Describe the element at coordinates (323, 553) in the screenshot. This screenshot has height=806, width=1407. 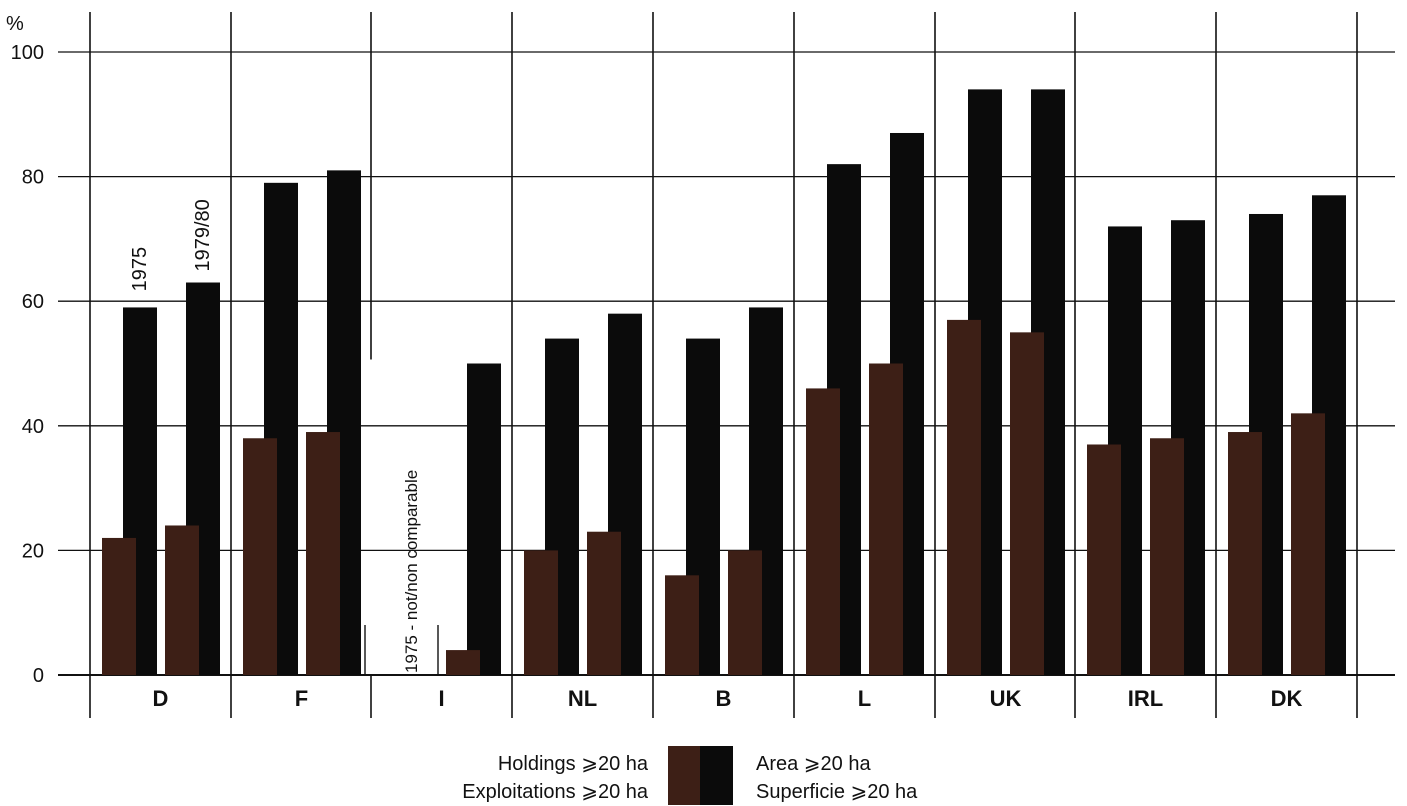
I see `bar-holdings-1979-80-F` at that location.